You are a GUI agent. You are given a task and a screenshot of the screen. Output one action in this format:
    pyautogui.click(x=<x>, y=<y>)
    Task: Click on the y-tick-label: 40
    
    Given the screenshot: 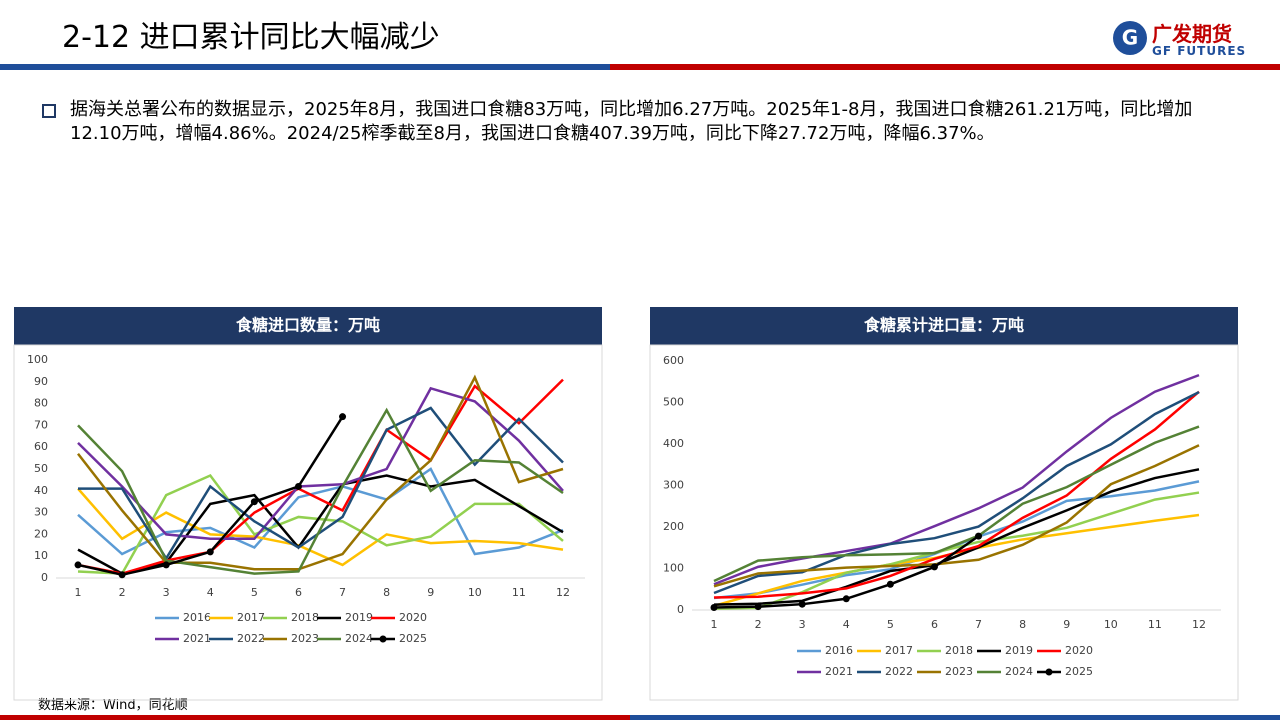 What is the action you would take?
    pyautogui.click(x=41, y=490)
    